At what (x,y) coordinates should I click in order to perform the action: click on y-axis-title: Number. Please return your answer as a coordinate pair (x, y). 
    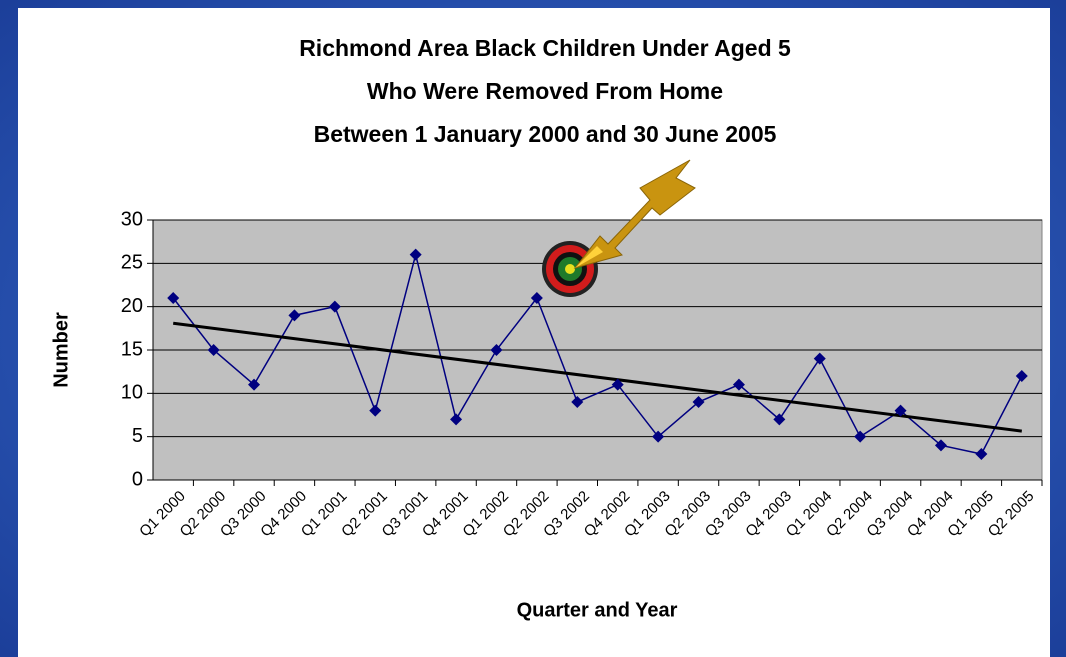
    Looking at the image, I should click on (61, 350).